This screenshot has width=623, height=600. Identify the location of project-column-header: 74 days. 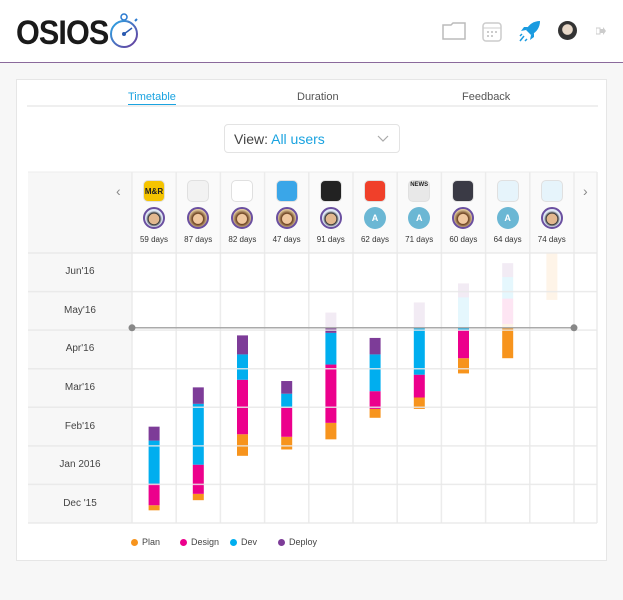
(552, 212).